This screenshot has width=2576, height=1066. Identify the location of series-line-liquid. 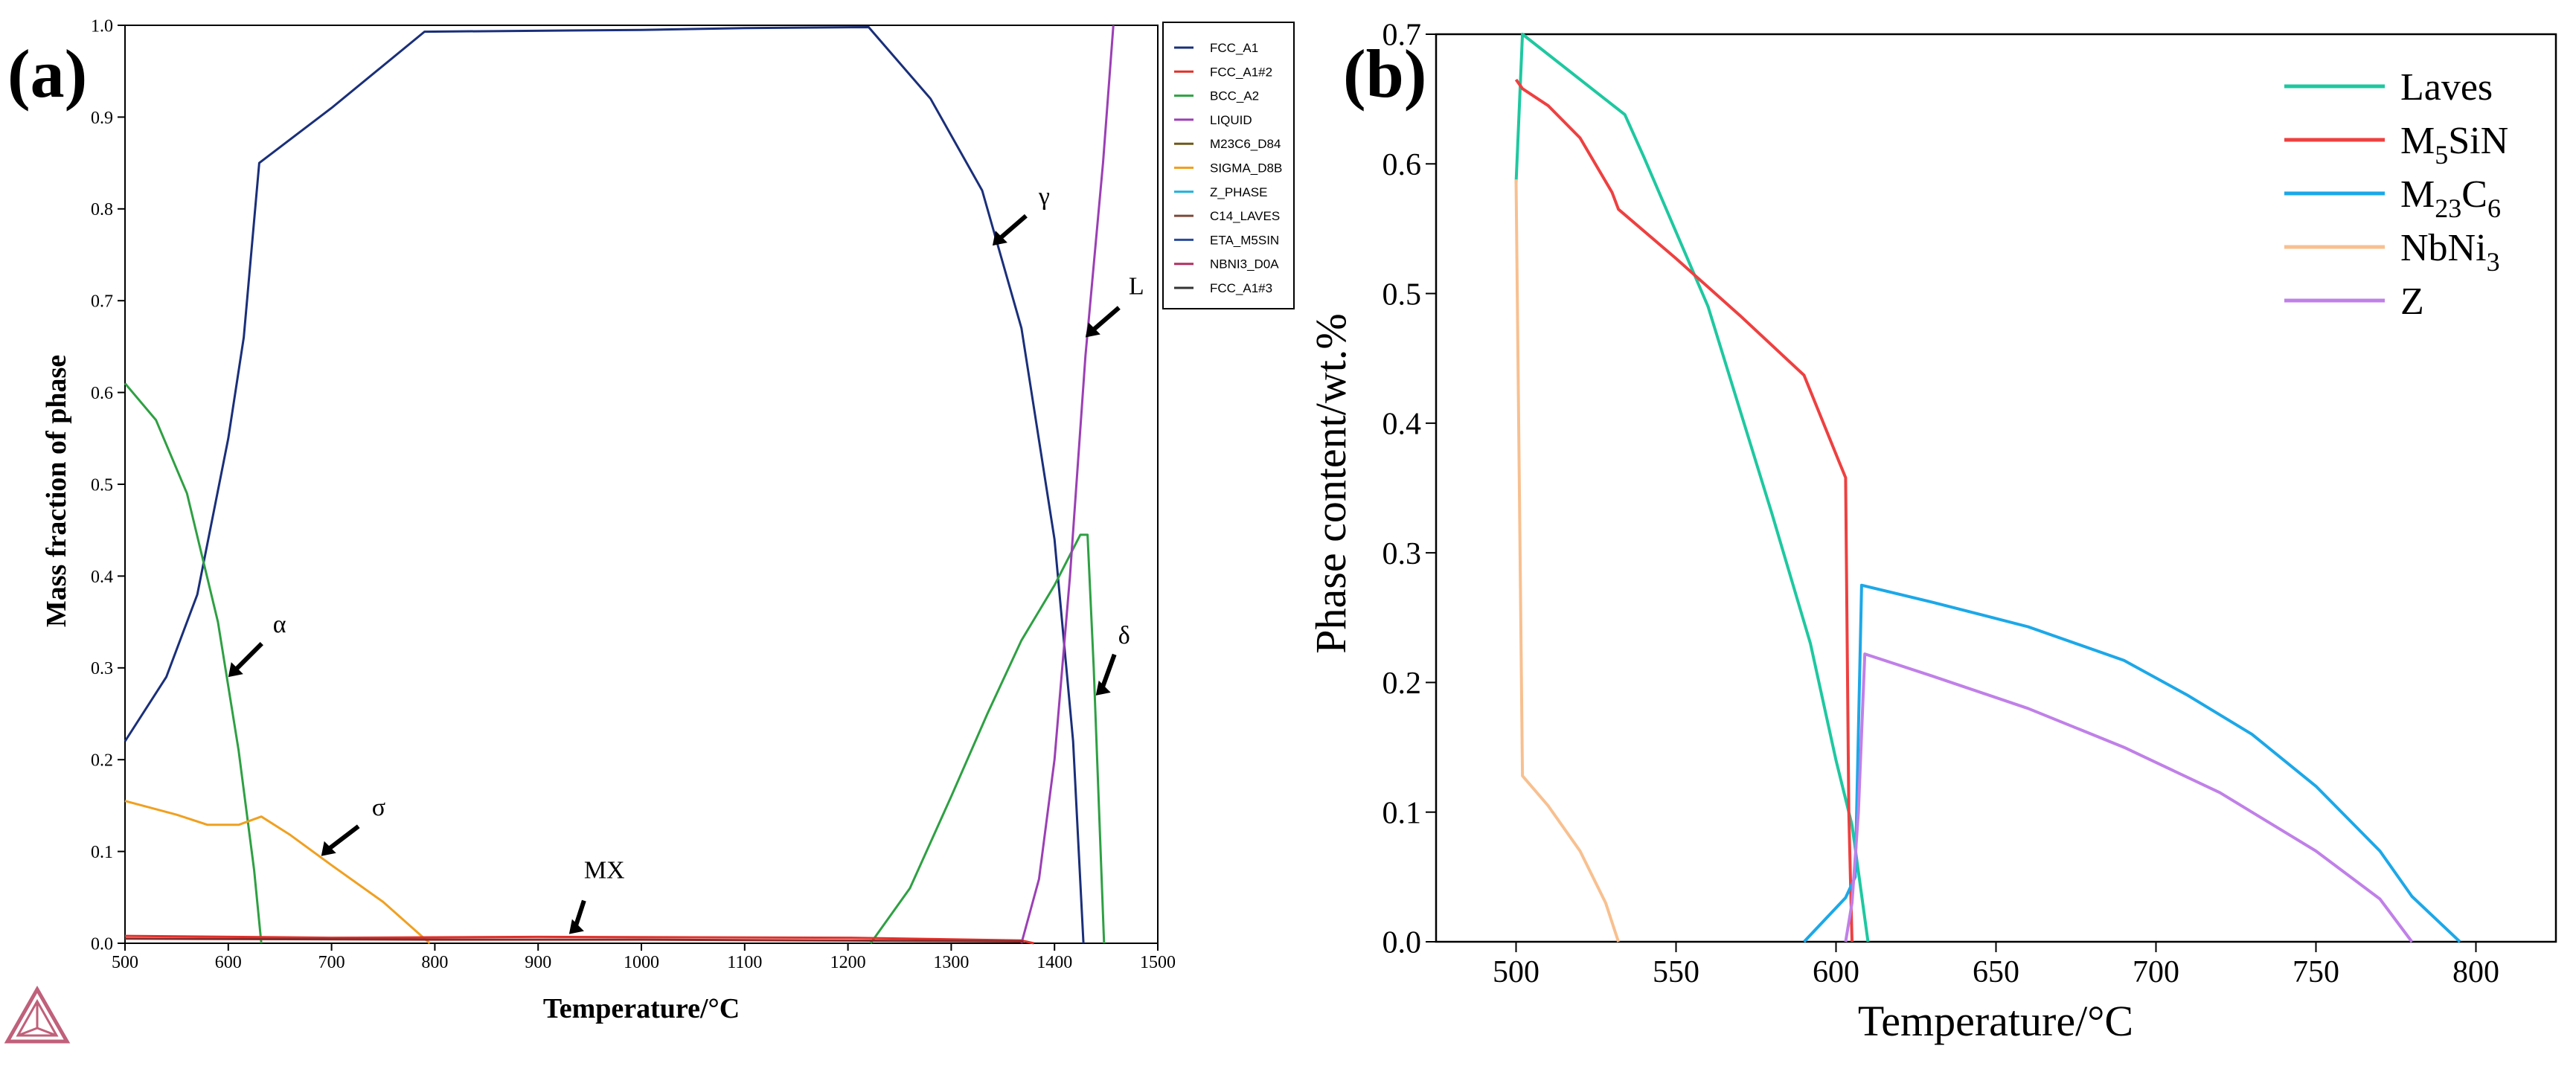
(1067, 485).